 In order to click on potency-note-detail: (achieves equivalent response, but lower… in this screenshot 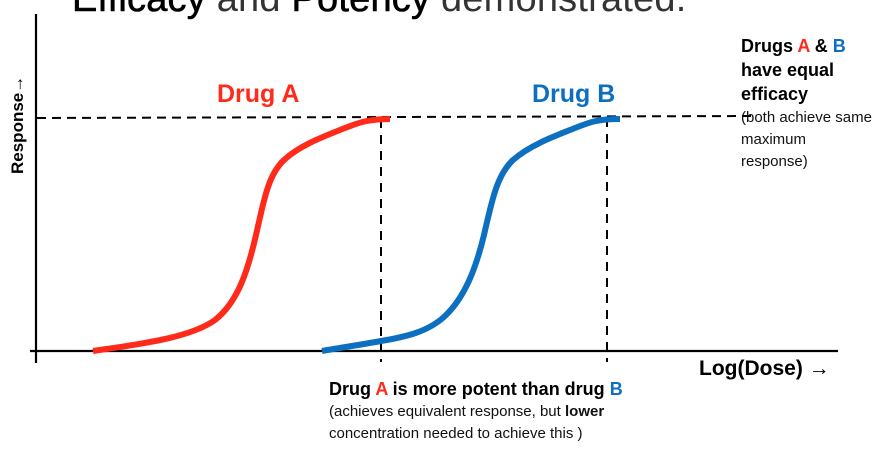, I will do `click(539, 423)`.